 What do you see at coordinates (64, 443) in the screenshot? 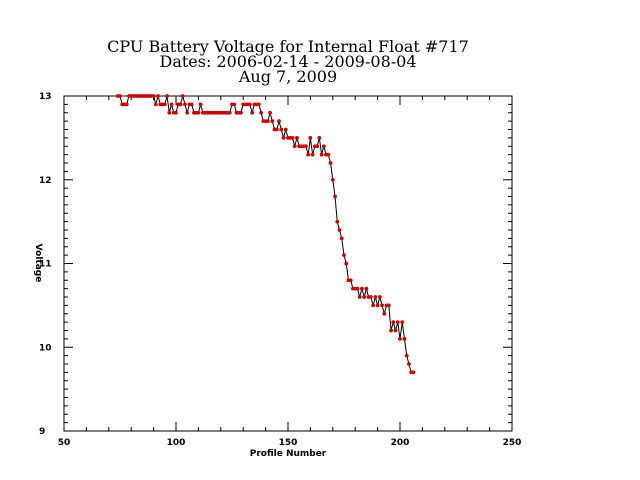
I see `x-tick-label: 50` at bounding box center [64, 443].